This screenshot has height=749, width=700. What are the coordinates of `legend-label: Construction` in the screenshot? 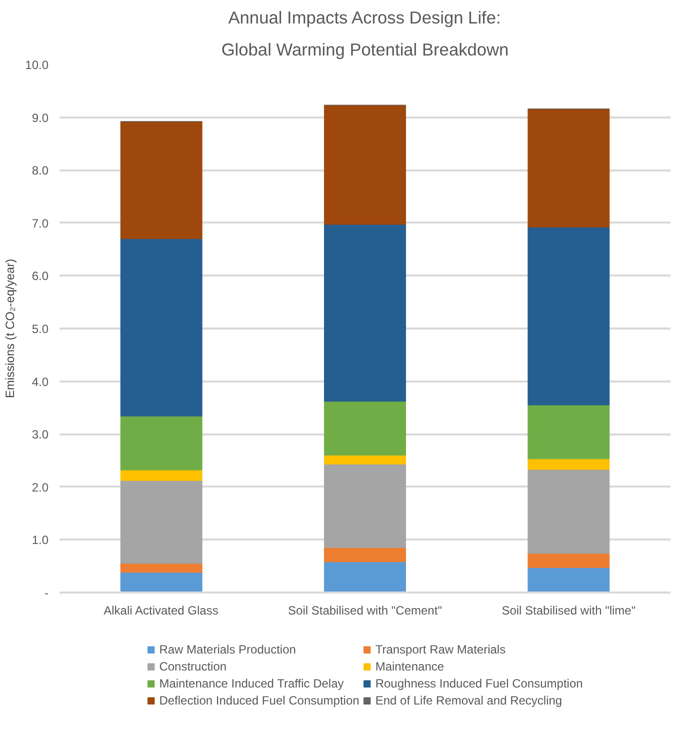 It's located at (193, 667).